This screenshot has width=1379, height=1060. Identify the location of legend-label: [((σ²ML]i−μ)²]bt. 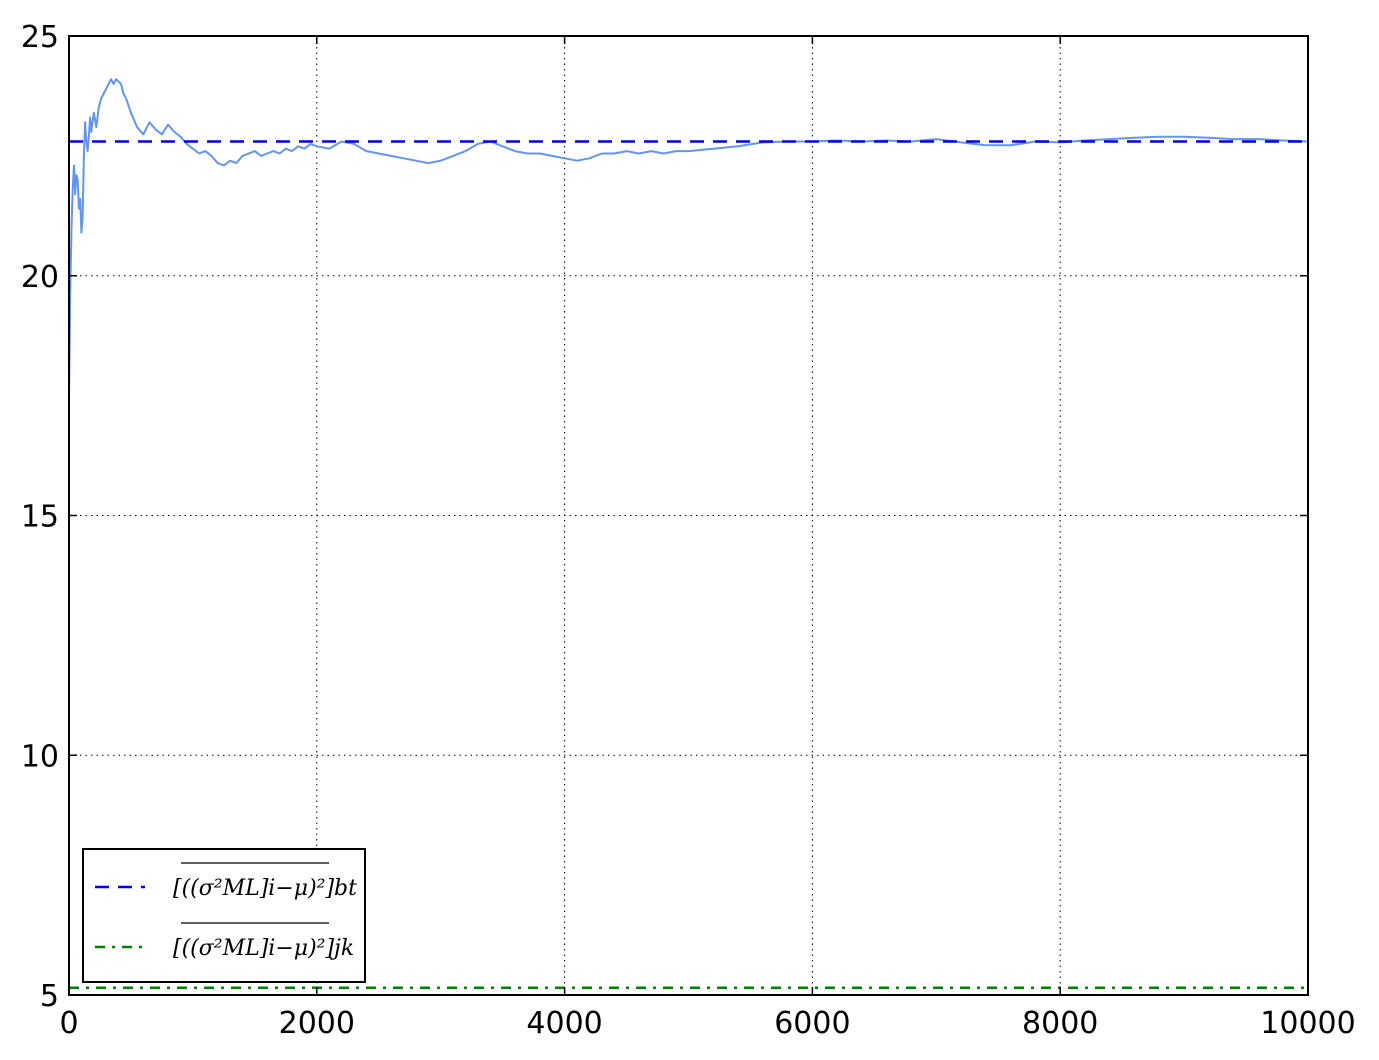
(265, 888).